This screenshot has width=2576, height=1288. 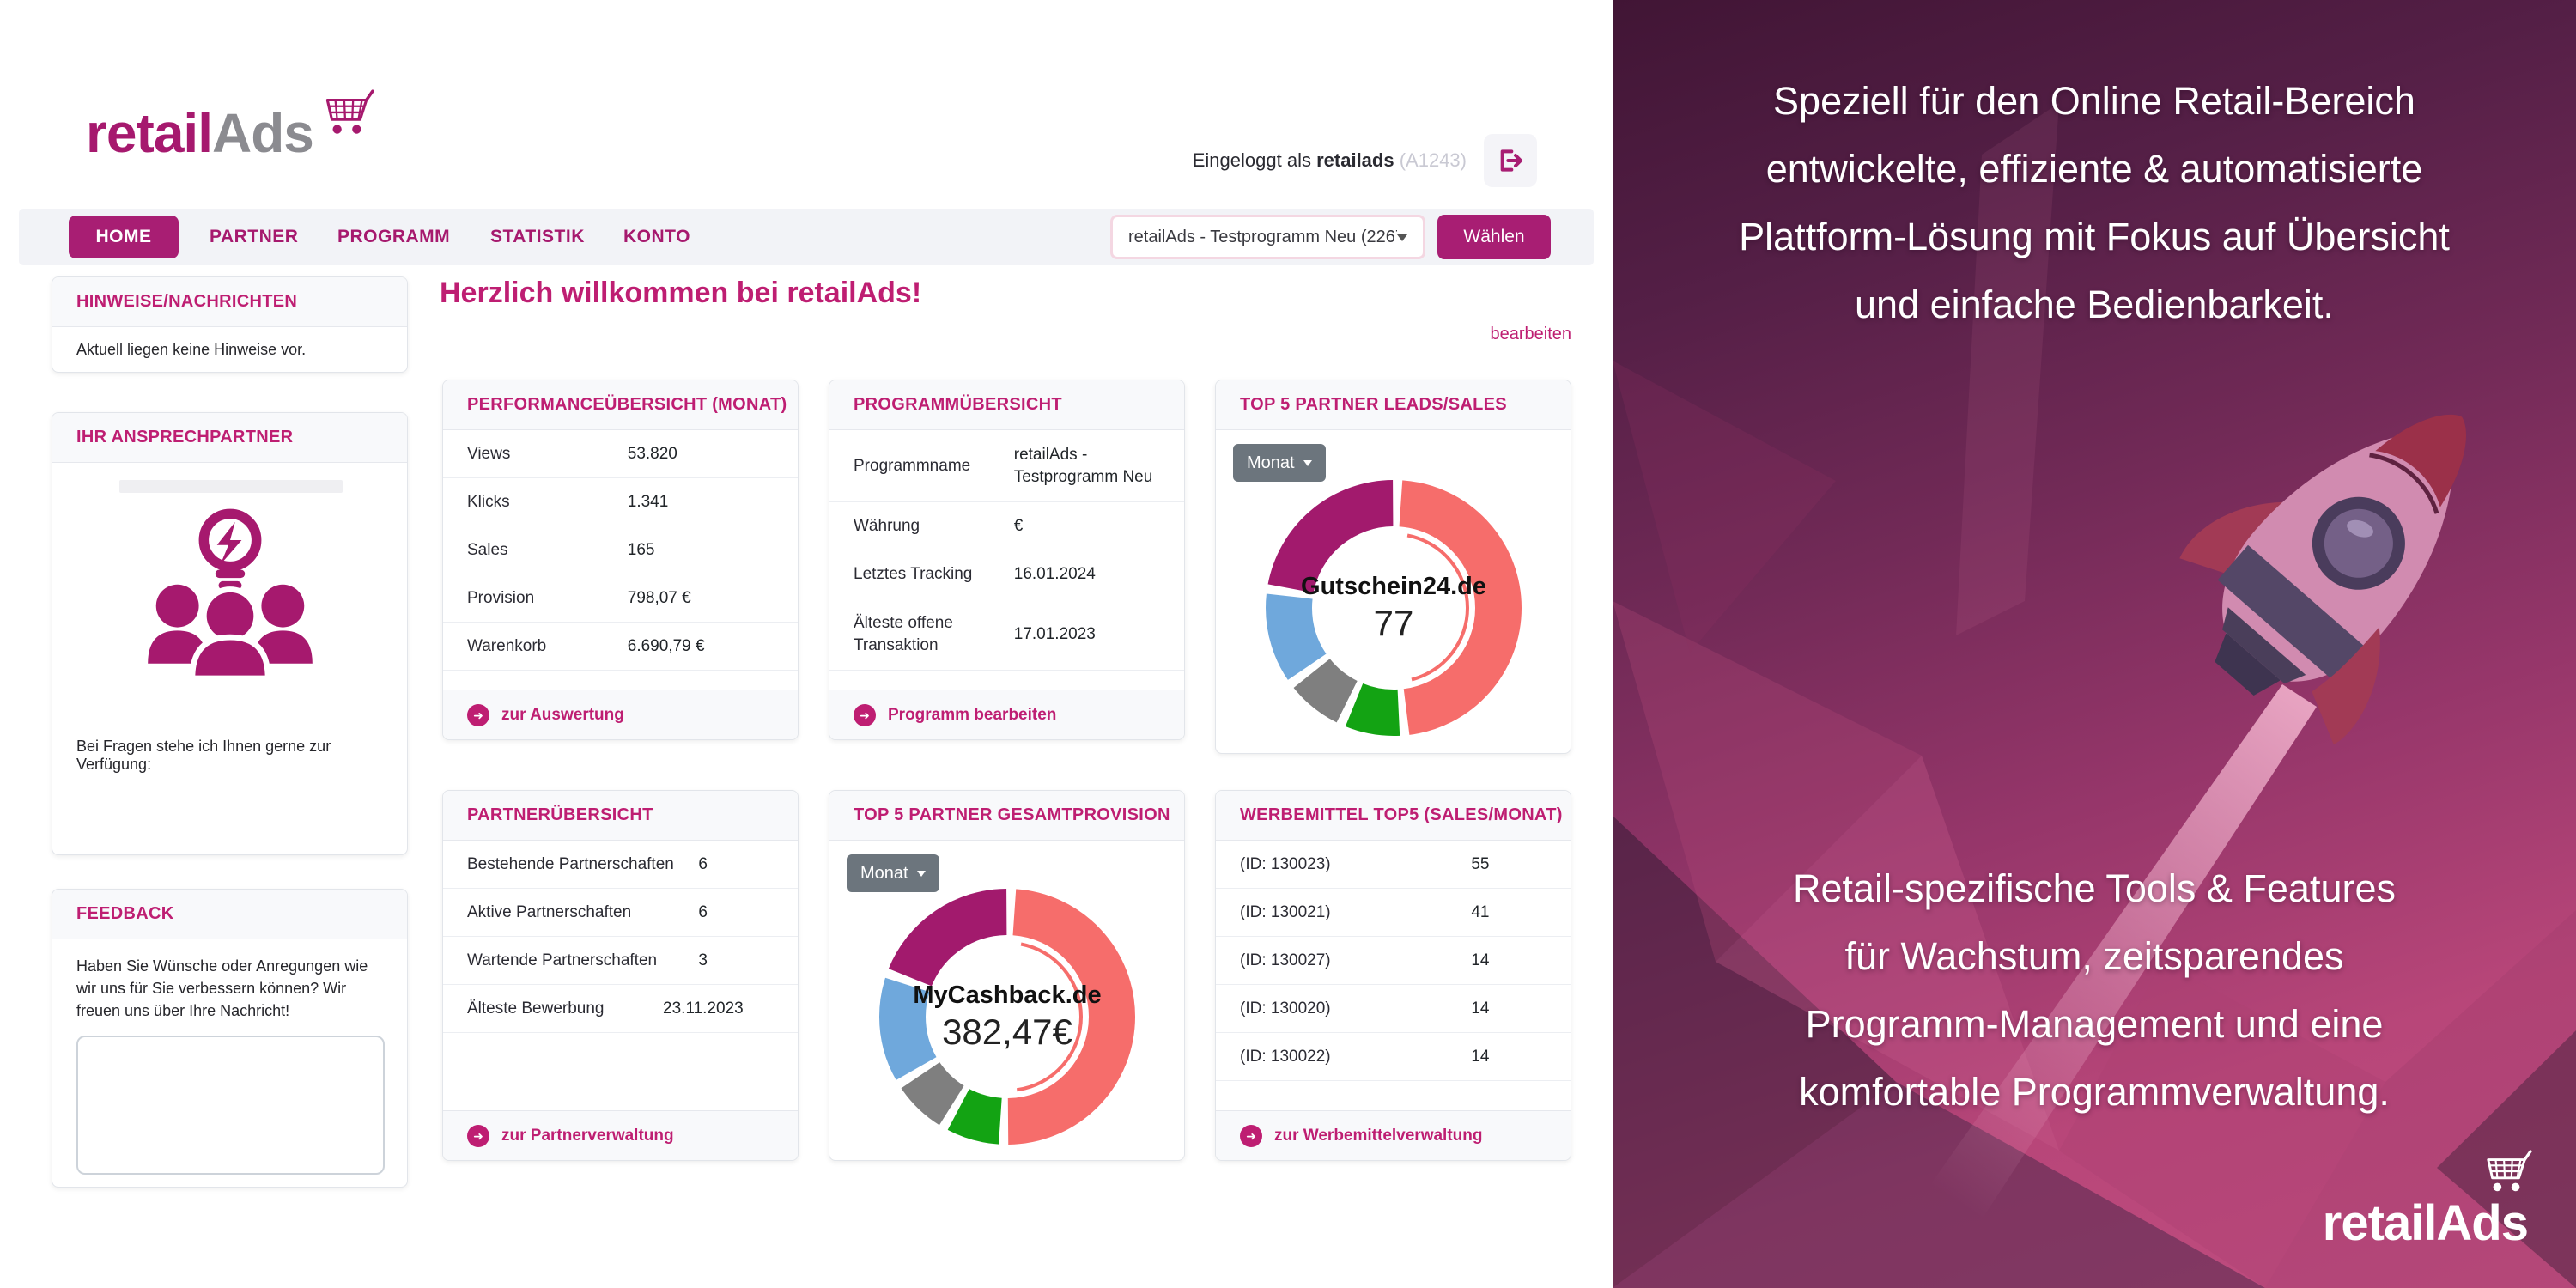 I want to click on row-value: 41, so click(x=1481, y=911).